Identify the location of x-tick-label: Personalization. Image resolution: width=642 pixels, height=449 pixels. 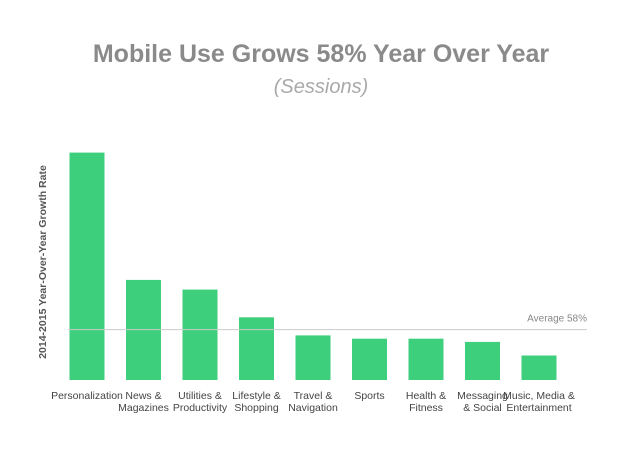
(87, 396).